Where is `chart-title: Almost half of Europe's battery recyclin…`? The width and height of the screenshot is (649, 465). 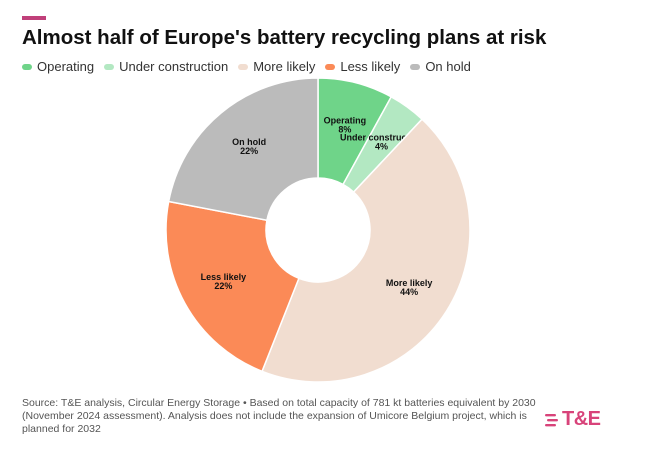 chart-title: Almost half of Europe's battery recyclin… is located at coordinates (284, 37).